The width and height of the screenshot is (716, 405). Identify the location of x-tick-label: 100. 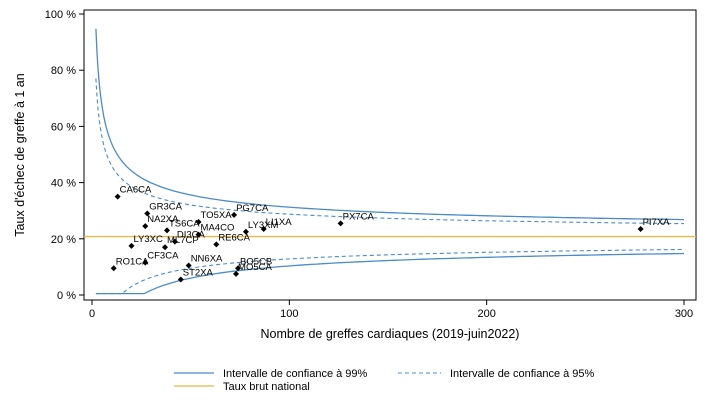
(289, 314).